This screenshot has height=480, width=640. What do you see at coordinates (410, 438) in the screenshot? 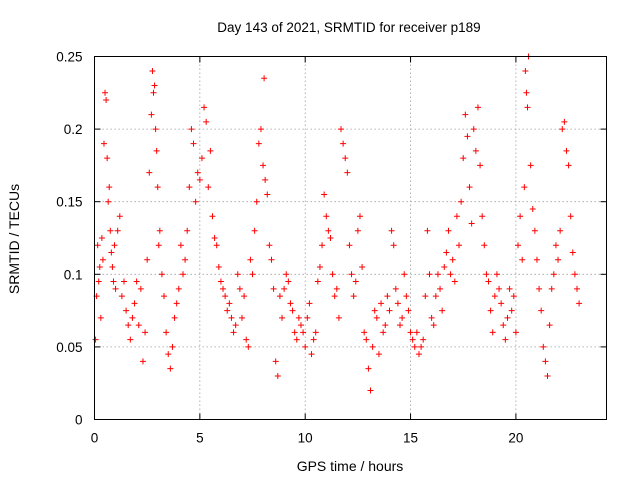
I see `x-tick-label: 15` at bounding box center [410, 438].